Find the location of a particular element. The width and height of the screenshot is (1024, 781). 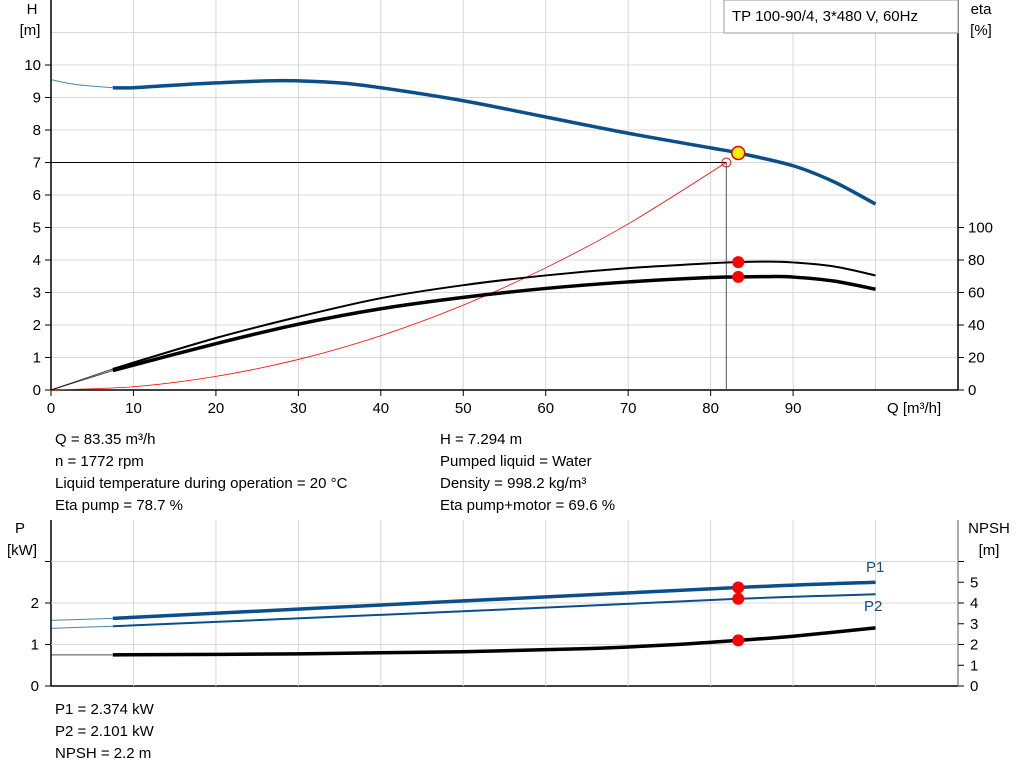

eta-axis-unit: [%] is located at coordinates (981, 30).